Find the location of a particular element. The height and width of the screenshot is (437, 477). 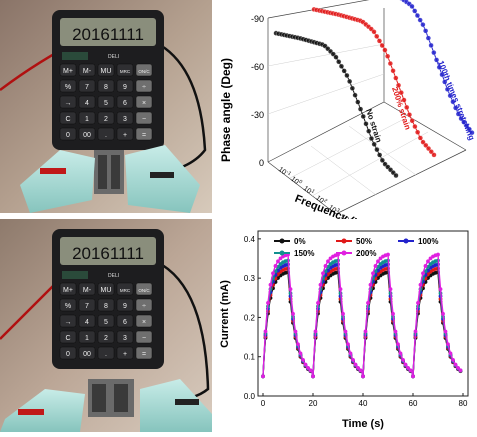

legend-marker is located at coordinates (344, 253).